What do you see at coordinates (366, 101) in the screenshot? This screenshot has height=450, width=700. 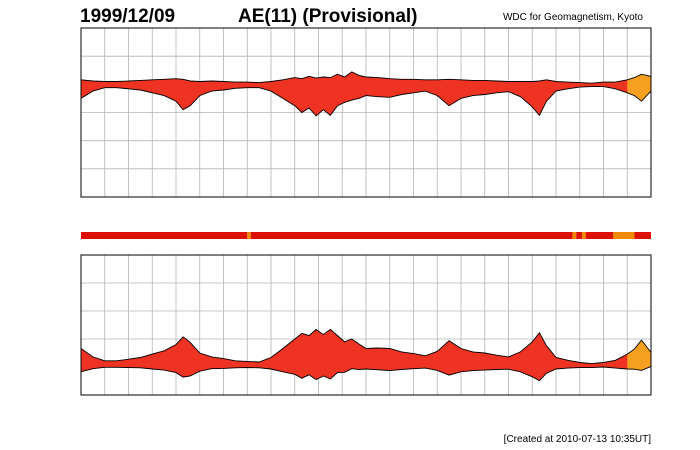 I see `series-line-al` at bounding box center [366, 101].